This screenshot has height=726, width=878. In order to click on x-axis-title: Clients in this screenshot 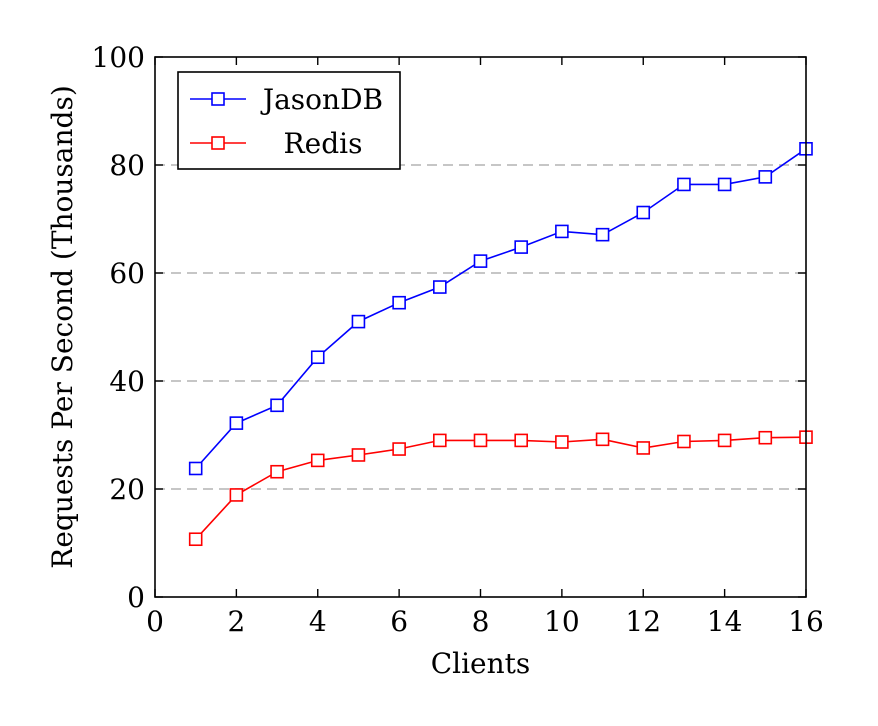, I will do `click(481, 663)`.